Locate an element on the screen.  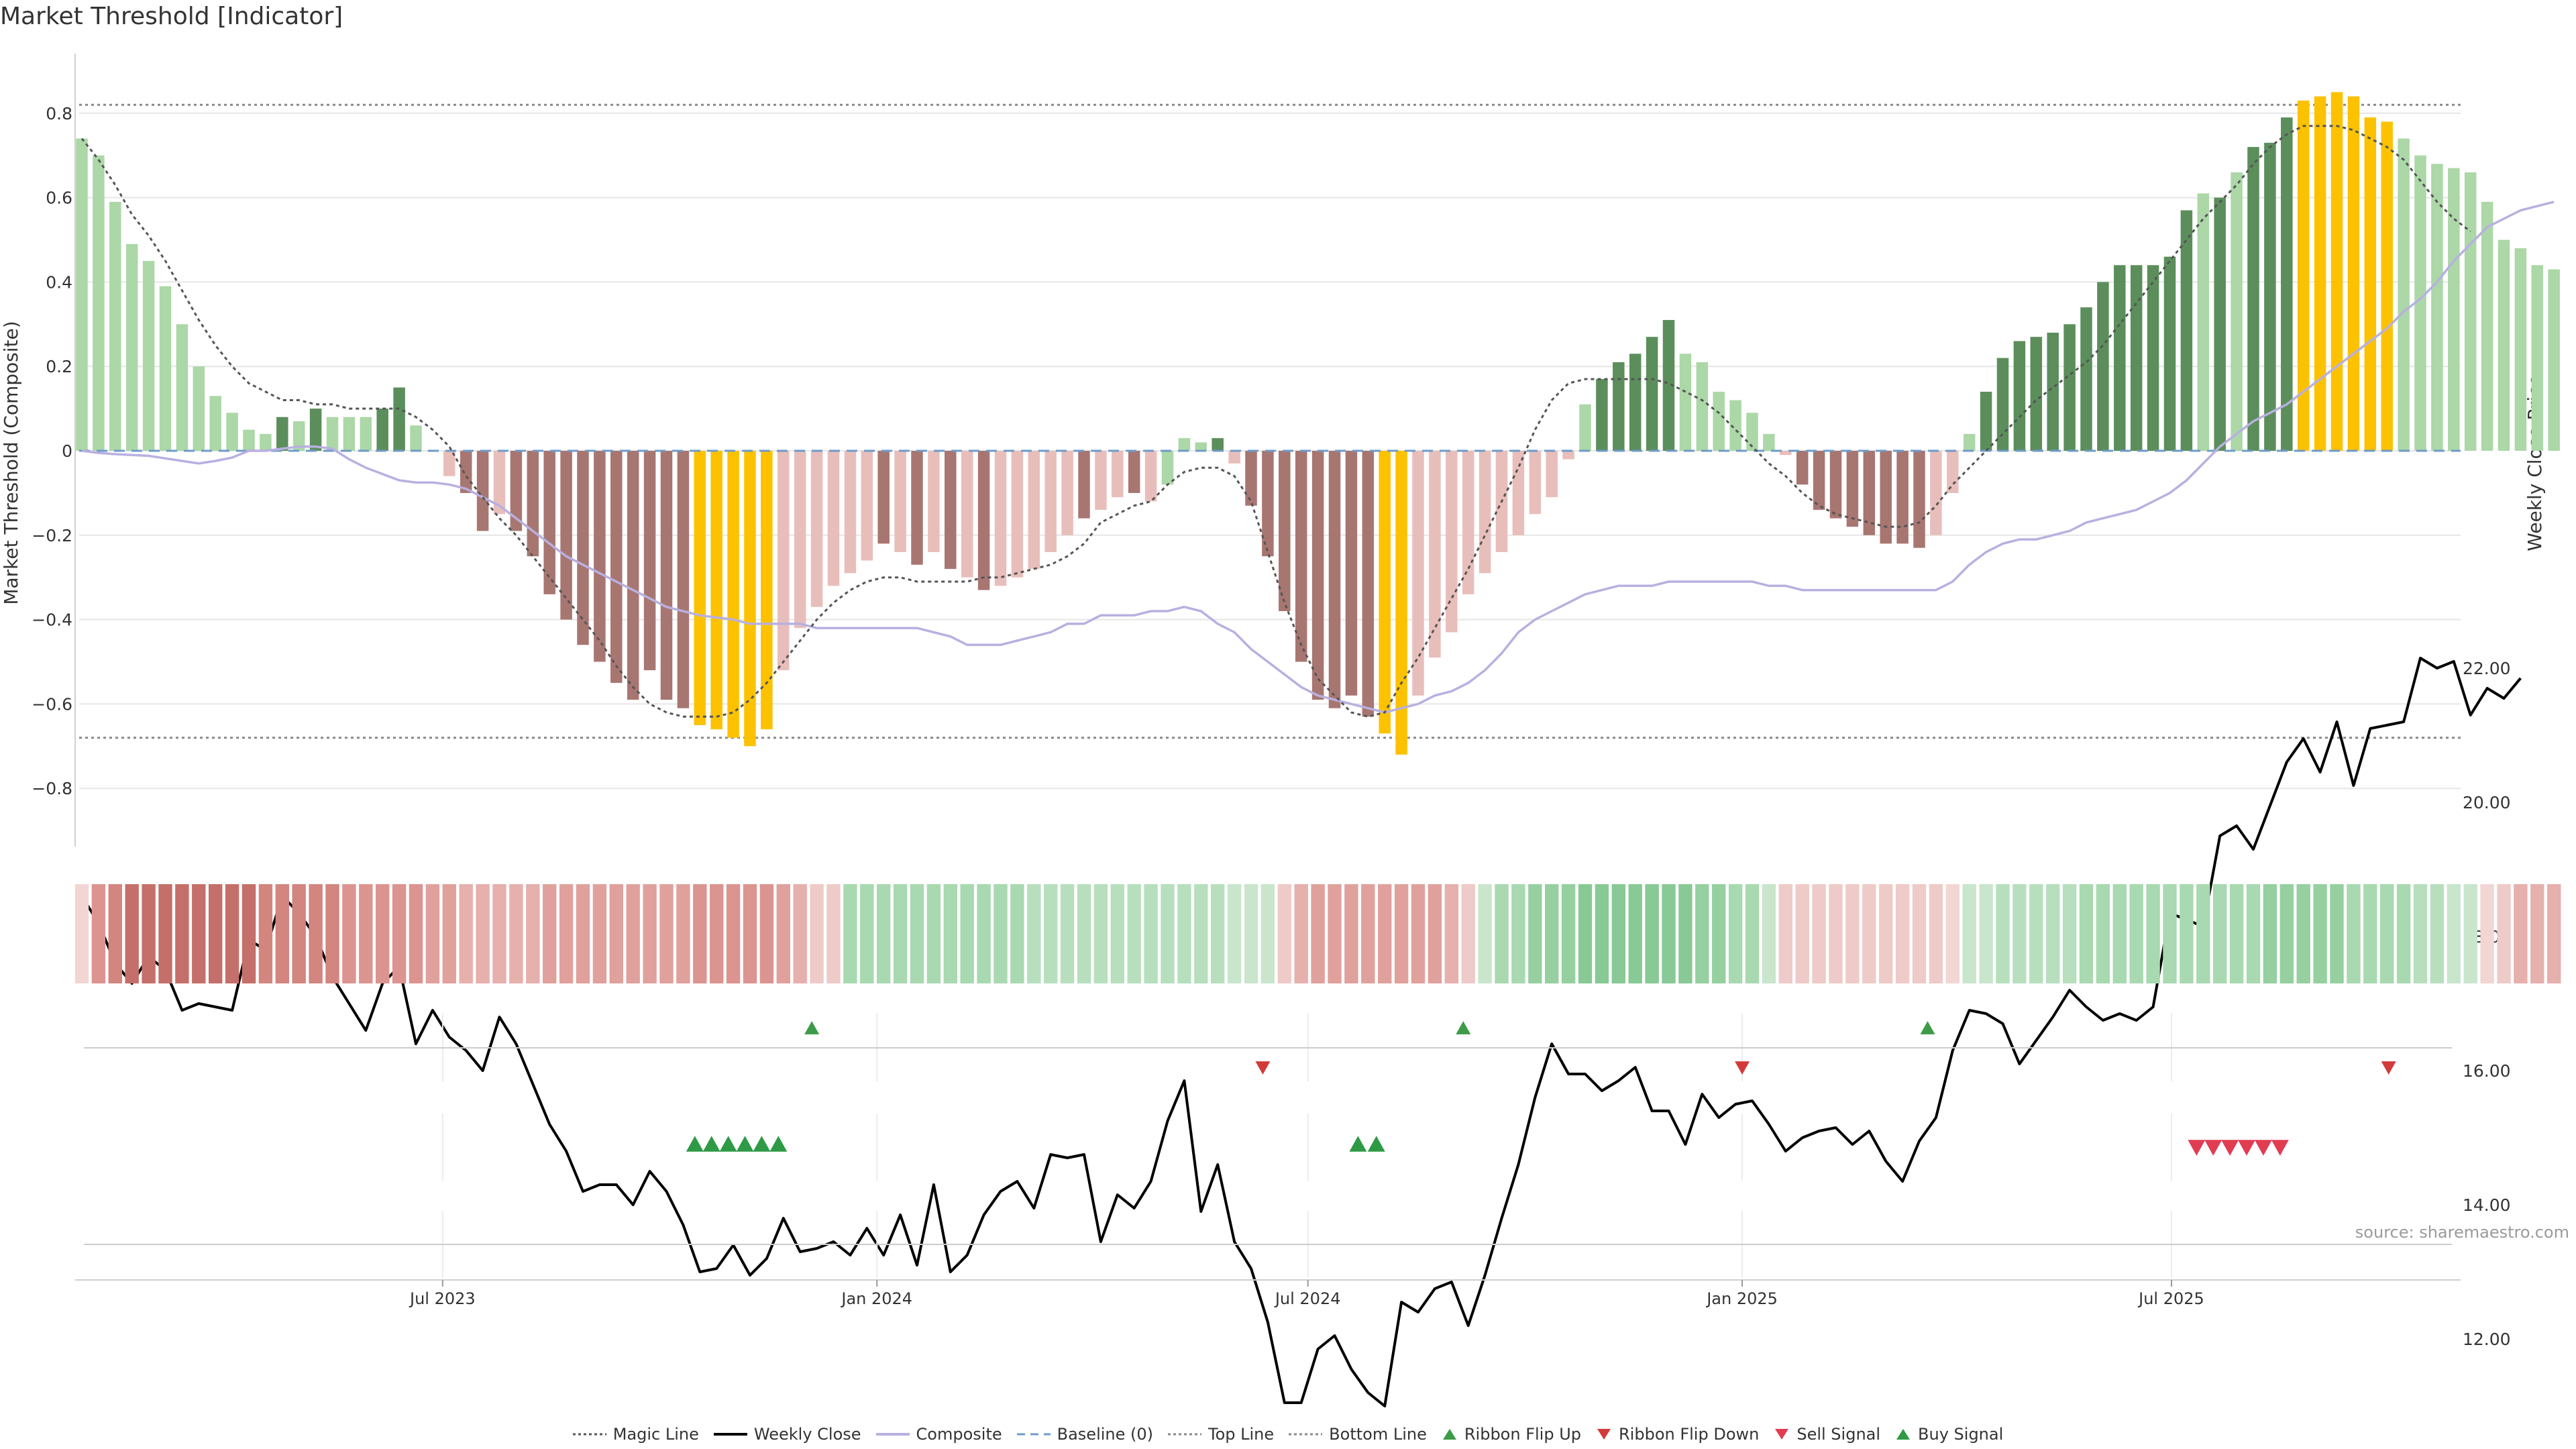
y-tick-label: −0.8 is located at coordinates (52, 788).